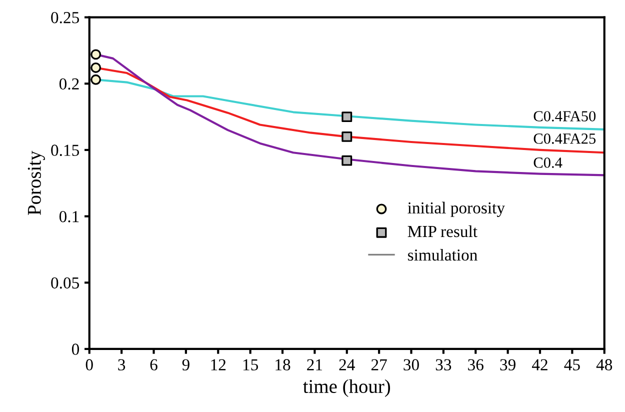  Describe the element at coordinates (346, 388) in the screenshot. I see `x-axis-title: time (hour)` at that location.